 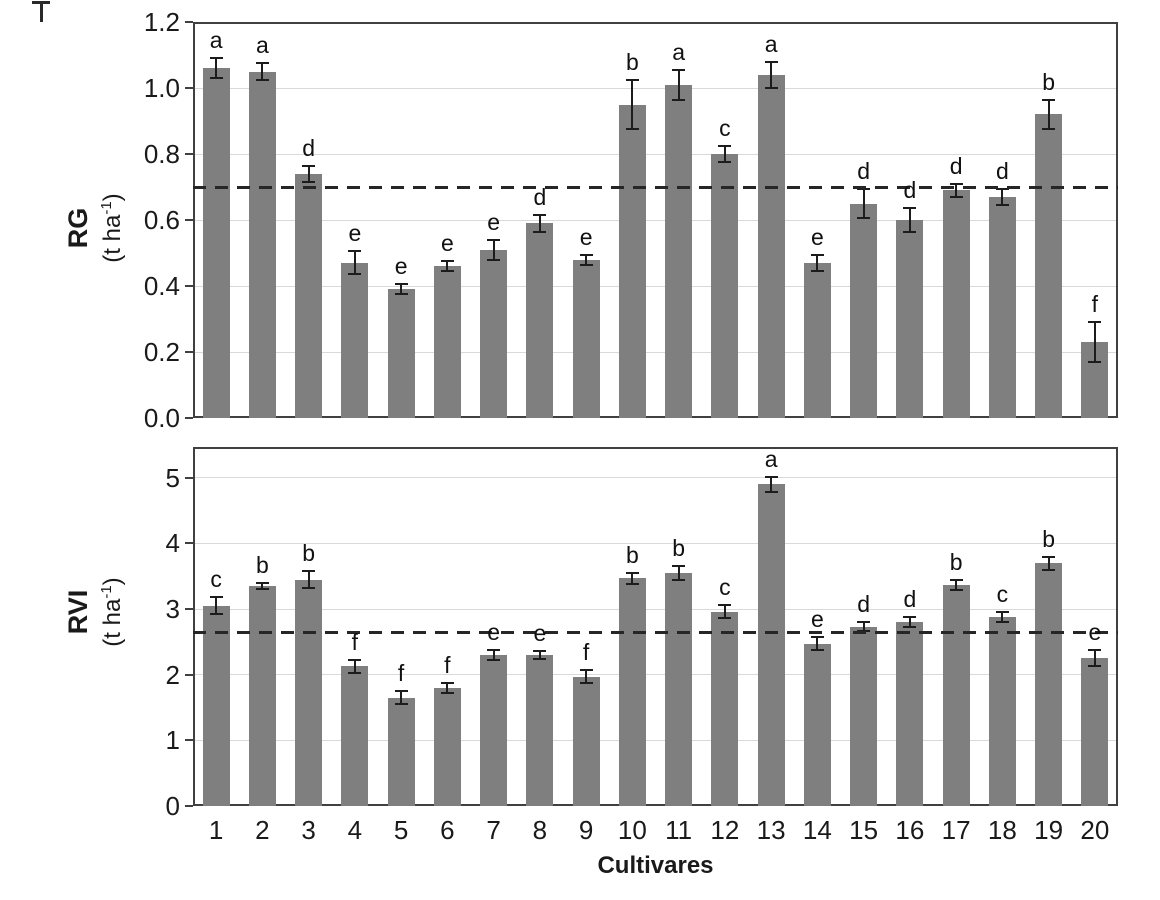 What do you see at coordinates (956, 830) in the screenshot?
I see `x-tick-label: 17` at bounding box center [956, 830].